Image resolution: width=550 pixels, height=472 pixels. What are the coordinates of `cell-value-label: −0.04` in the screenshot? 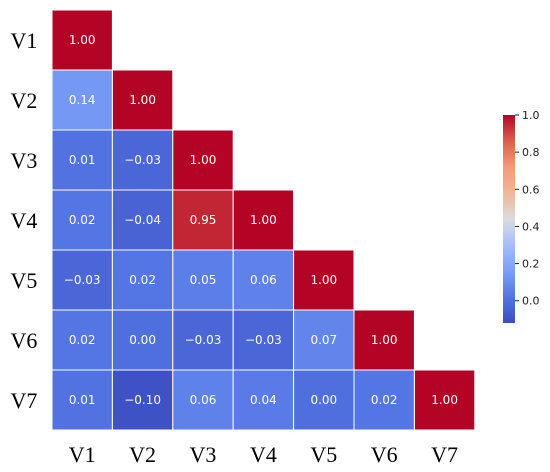 It's located at (142, 220).